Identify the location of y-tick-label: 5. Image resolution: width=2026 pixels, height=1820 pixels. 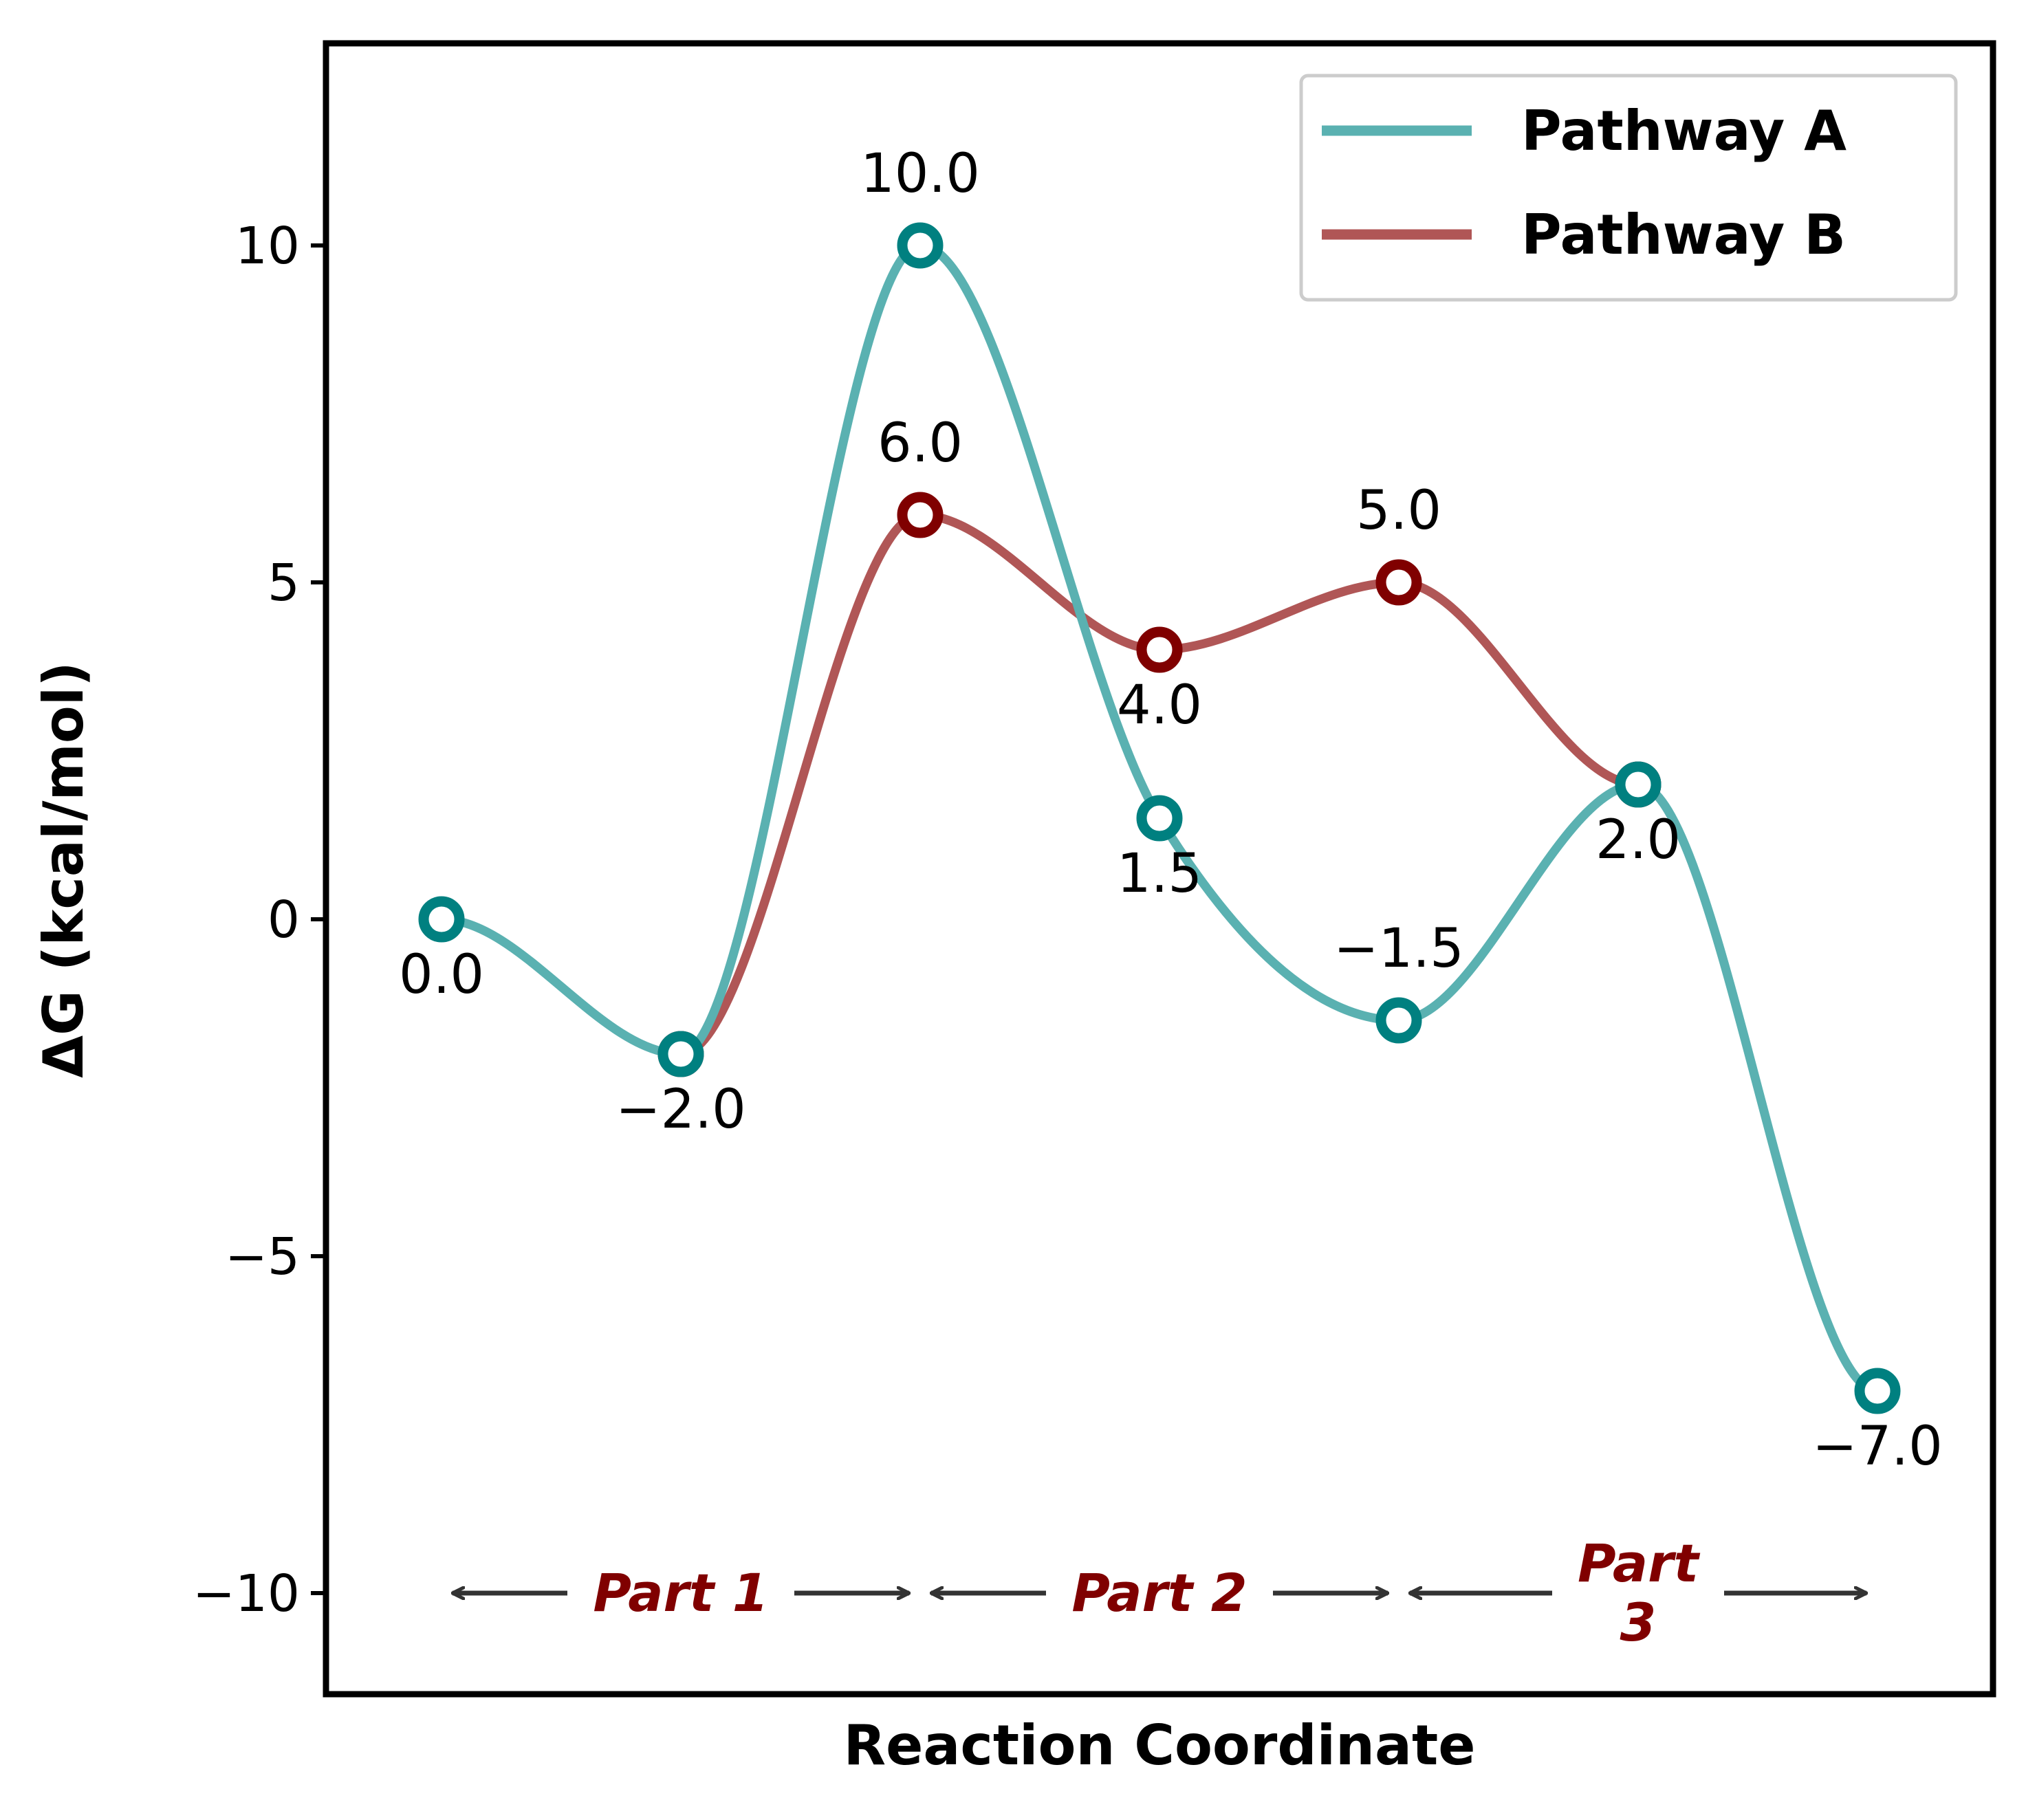
(284, 583).